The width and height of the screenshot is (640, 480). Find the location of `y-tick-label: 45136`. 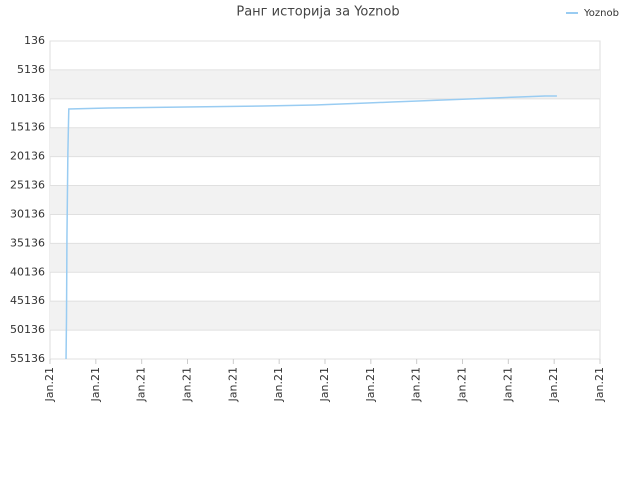

y-tick-label: 45136 is located at coordinates (27, 300).